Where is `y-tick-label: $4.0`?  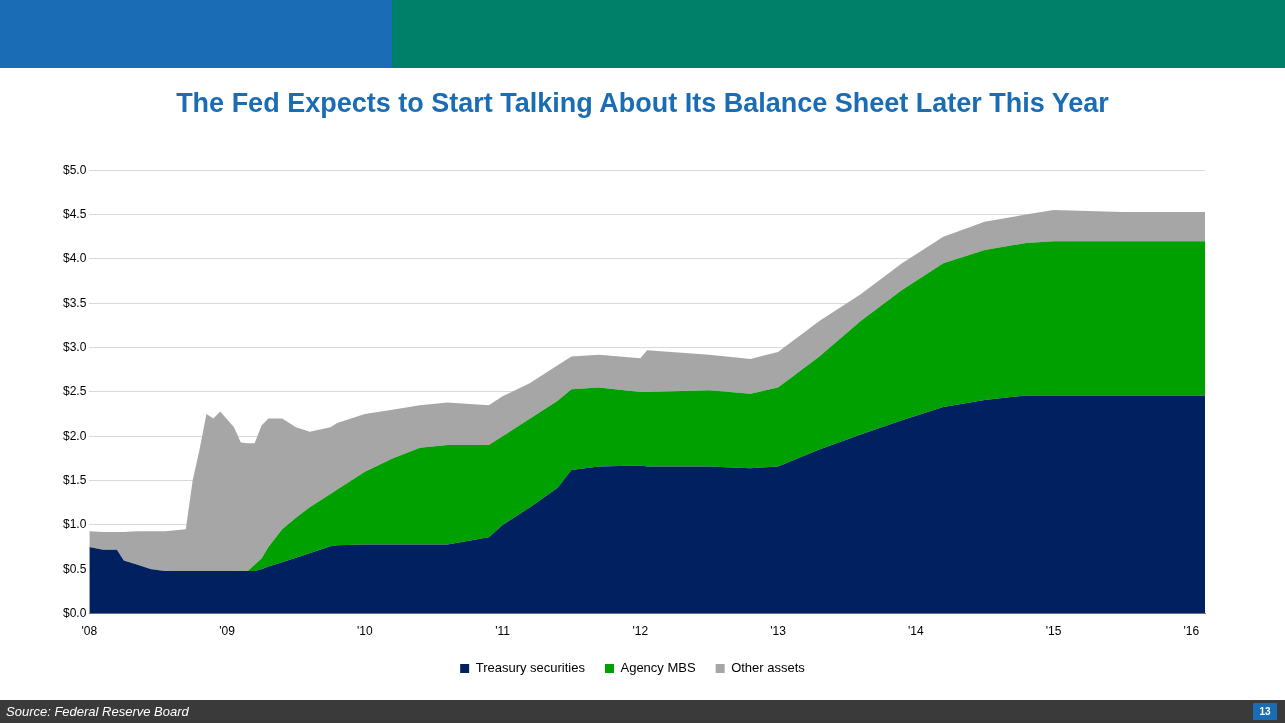 y-tick-label: $4.0 is located at coordinates (75, 258).